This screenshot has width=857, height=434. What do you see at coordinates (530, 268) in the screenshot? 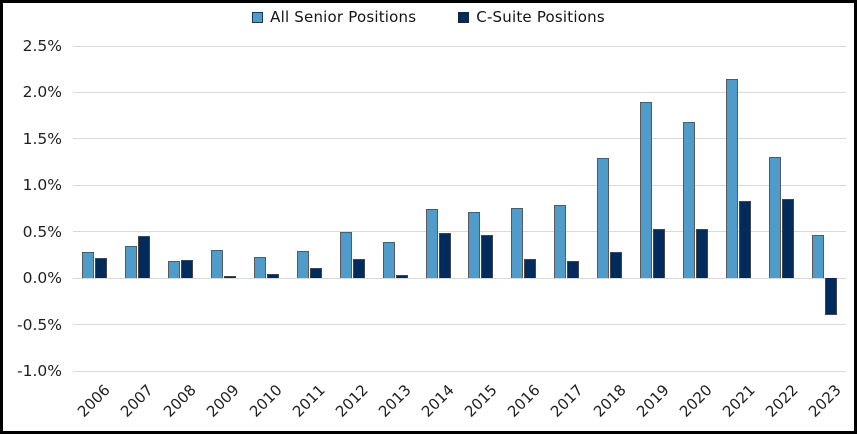
I see `bar-c-suite-positions-2016` at bounding box center [530, 268].